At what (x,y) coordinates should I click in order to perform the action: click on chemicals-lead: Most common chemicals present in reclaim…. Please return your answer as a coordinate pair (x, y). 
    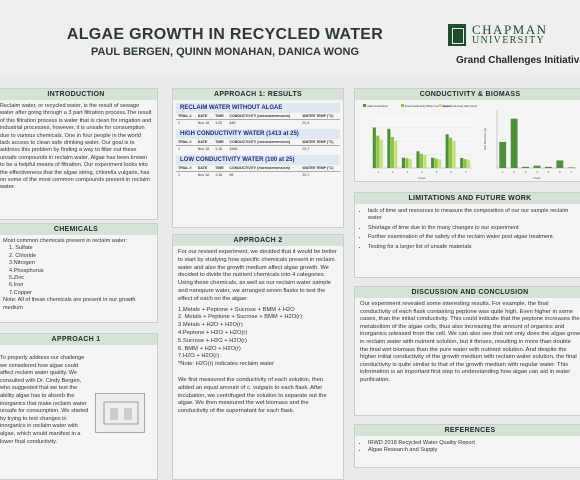
    Looking at the image, I should click on (65, 241).